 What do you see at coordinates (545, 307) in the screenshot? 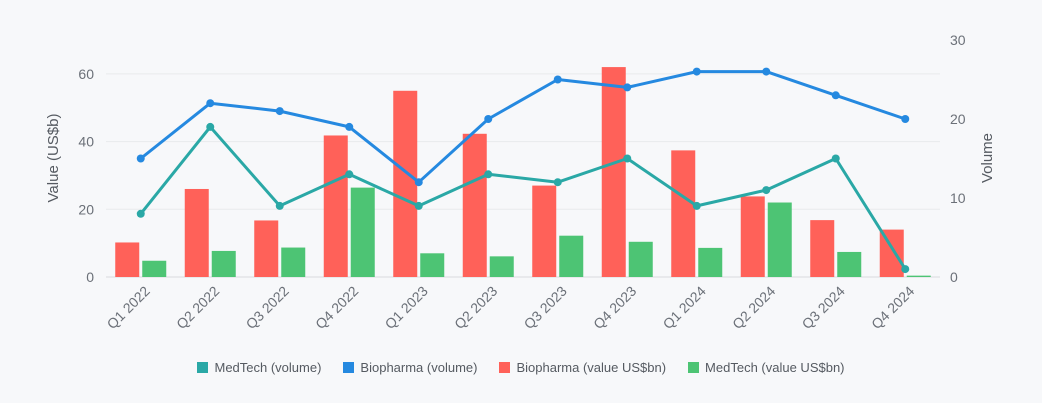
I see `x-tick-label: Q3 2023` at bounding box center [545, 307].